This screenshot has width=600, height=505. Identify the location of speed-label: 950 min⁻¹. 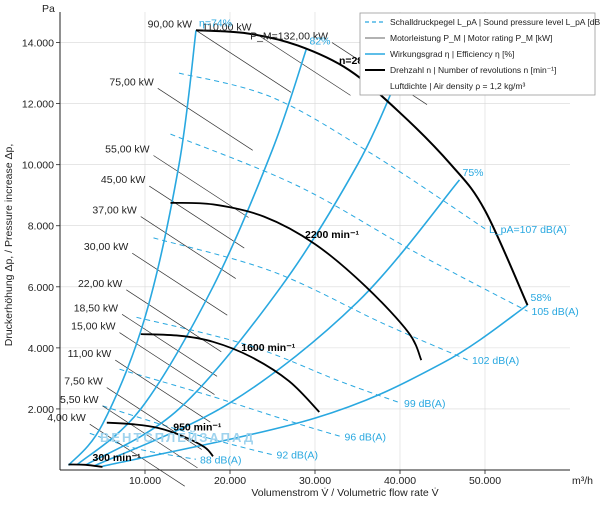
(197, 427).